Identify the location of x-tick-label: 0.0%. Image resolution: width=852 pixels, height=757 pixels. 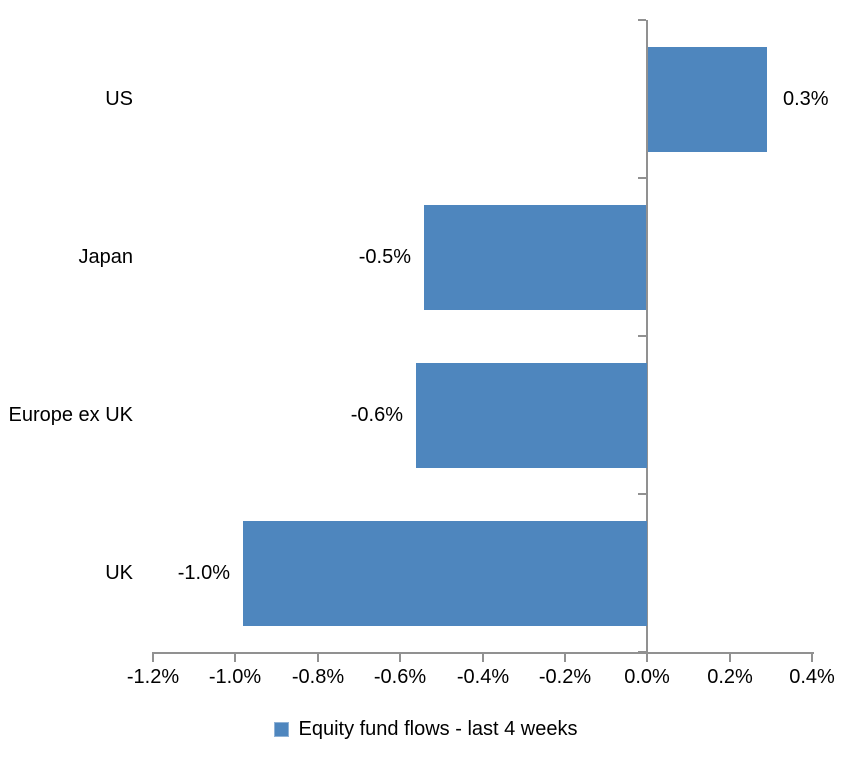
(647, 677).